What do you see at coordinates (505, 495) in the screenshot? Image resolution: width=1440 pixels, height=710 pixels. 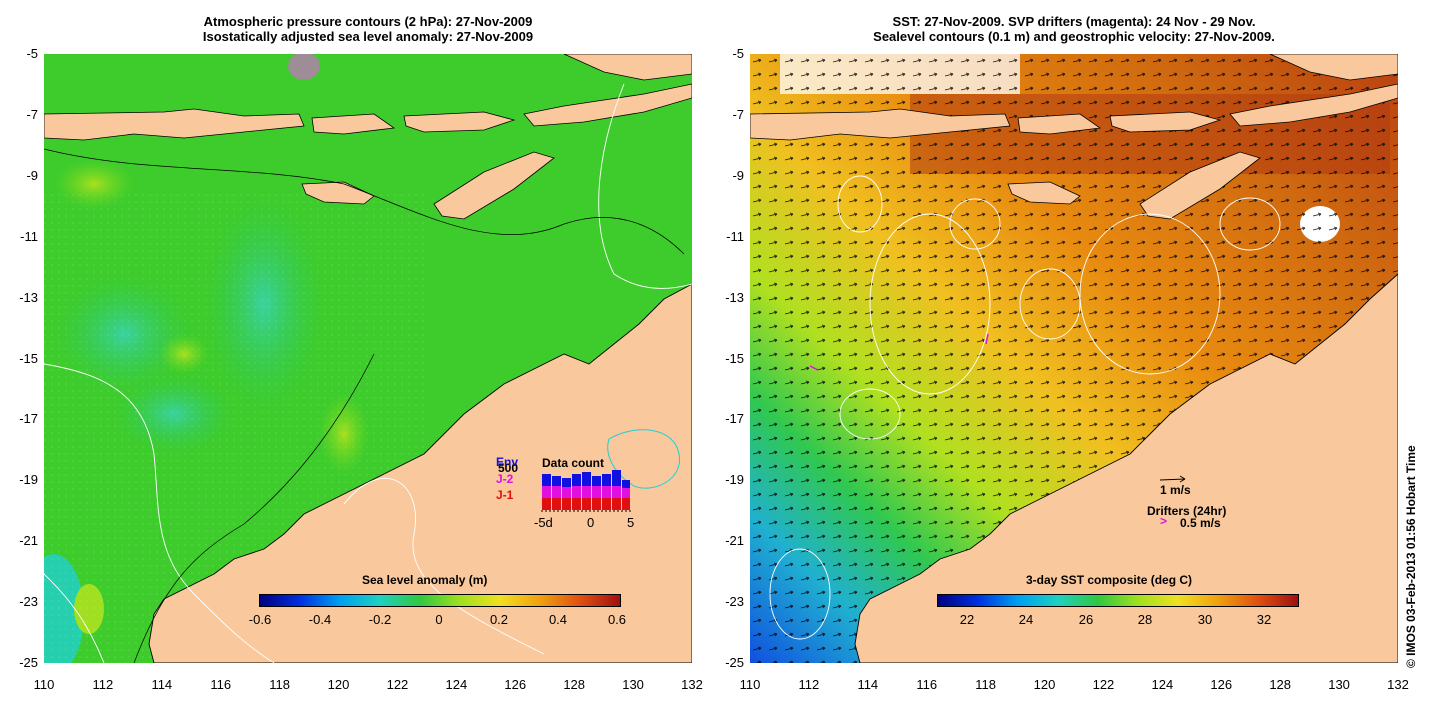 I see `legend-j1: J-1` at bounding box center [505, 495].